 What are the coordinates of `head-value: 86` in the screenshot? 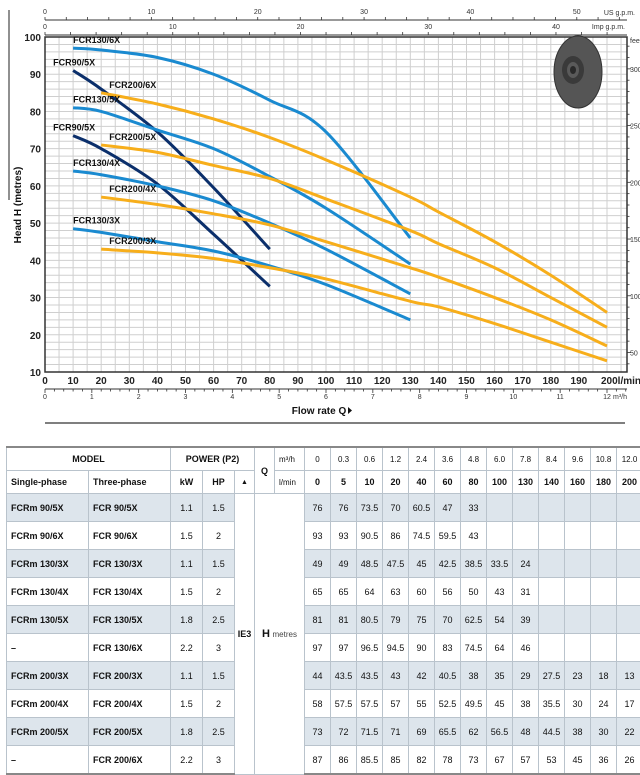 It's located at (344, 760).